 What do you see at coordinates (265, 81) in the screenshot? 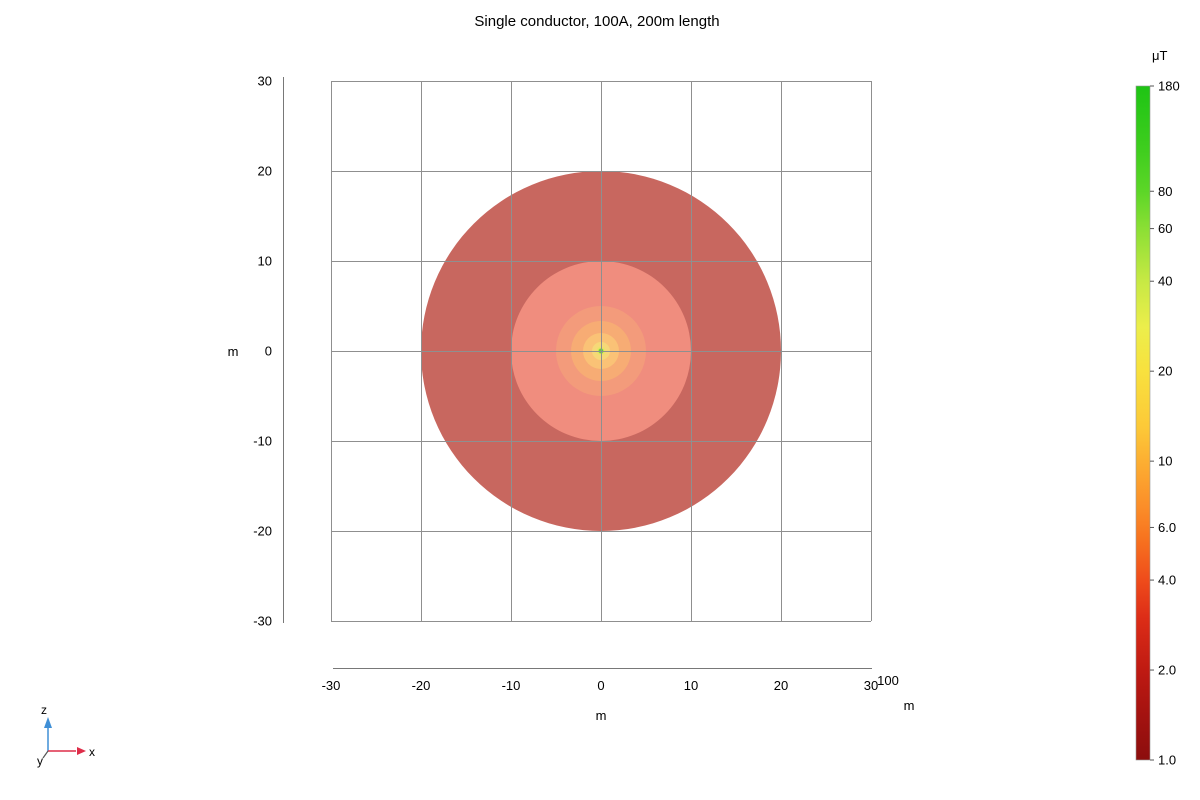
I see `y-tick-label: 30` at bounding box center [265, 81].